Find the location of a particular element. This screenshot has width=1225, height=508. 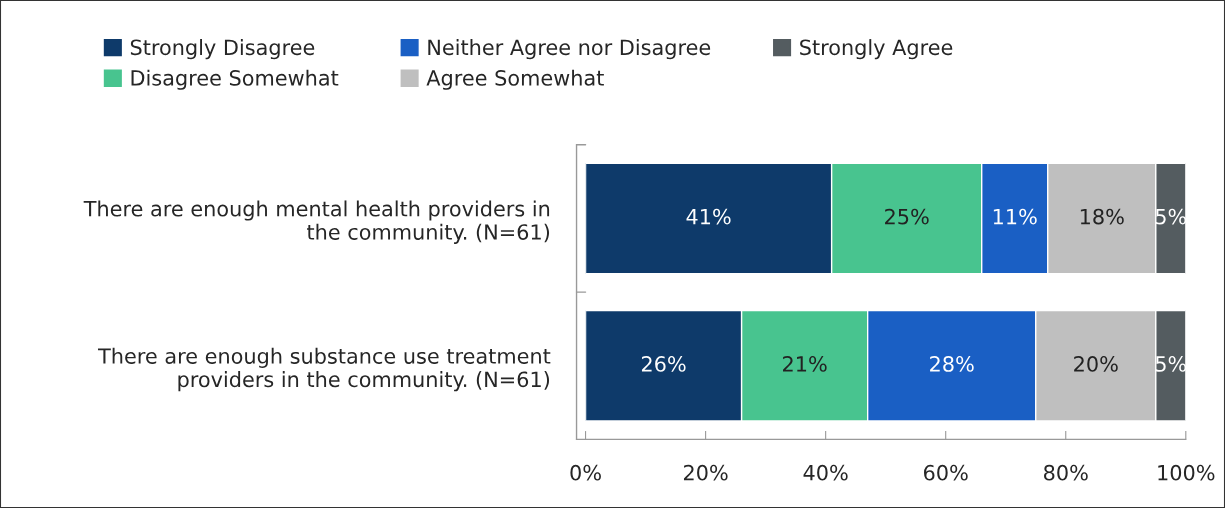

data-label: 18% is located at coordinates (1102, 216).